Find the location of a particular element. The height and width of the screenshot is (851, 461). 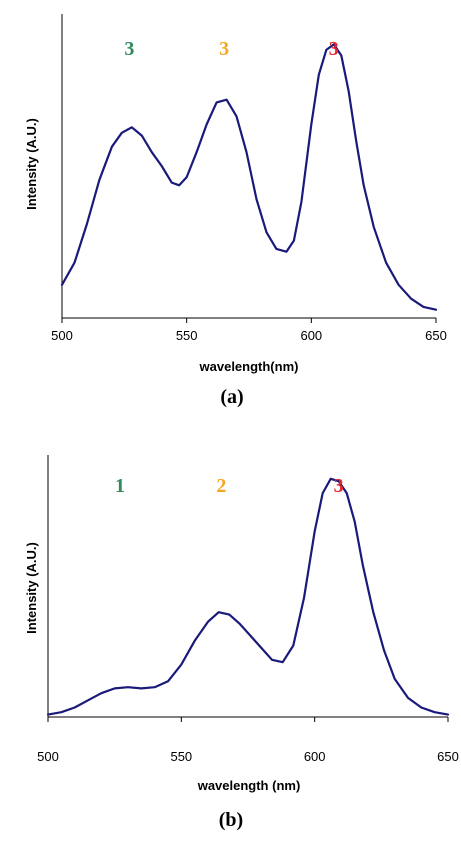

panel-label: (a) is located at coordinates (231, 397).